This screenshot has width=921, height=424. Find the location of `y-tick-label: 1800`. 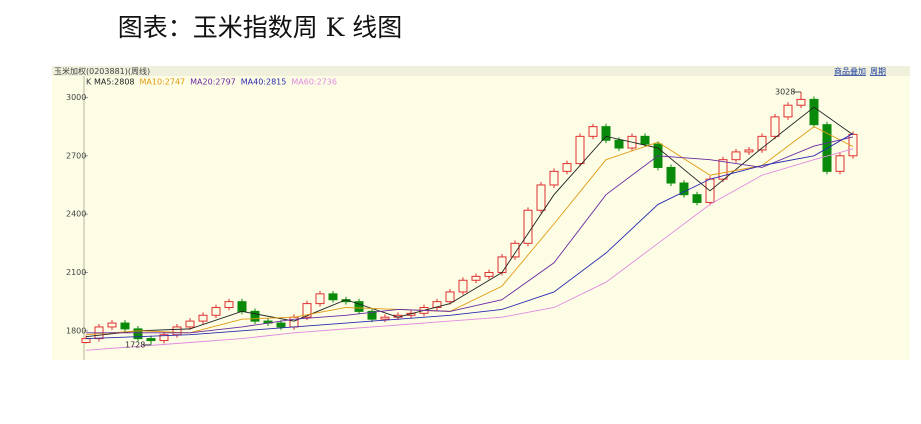

y-tick-label: 1800 is located at coordinates (76, 330).